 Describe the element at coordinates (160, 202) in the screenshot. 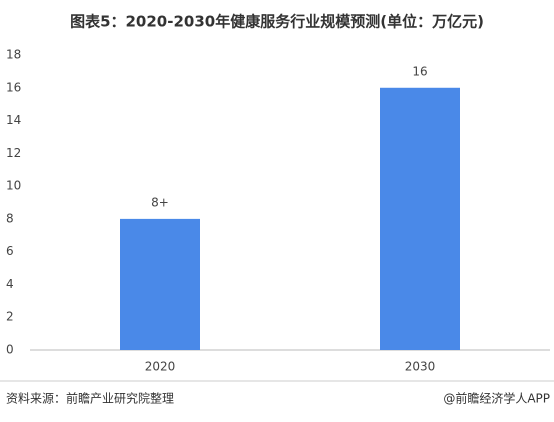

I see `value-label: 8+` at that location.